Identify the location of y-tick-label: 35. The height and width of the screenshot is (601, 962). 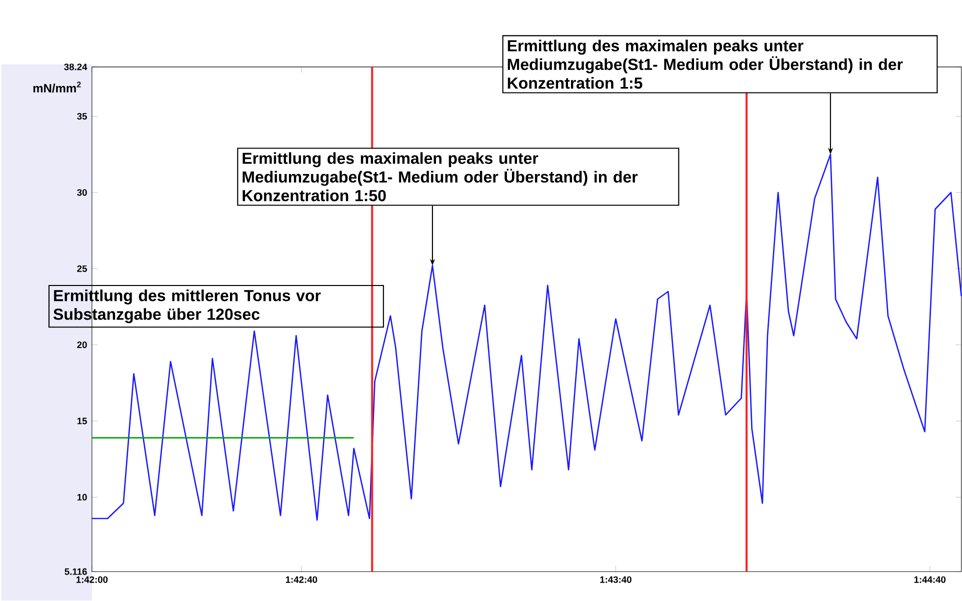
(82, 116).